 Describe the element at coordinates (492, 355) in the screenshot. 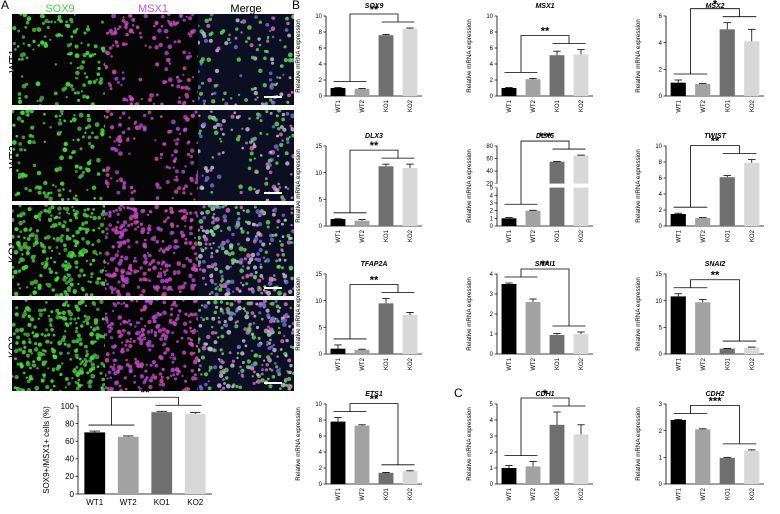

I see `y-tick-label: 0` at that location.